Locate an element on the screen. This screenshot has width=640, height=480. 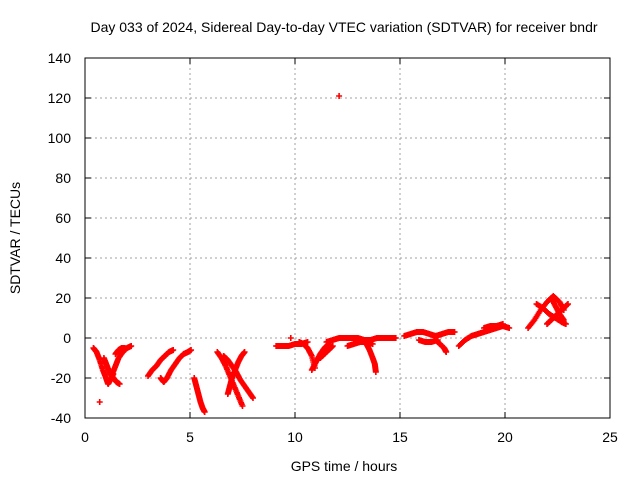
y-tick-label: -20 is located at coordinates (61, 378).